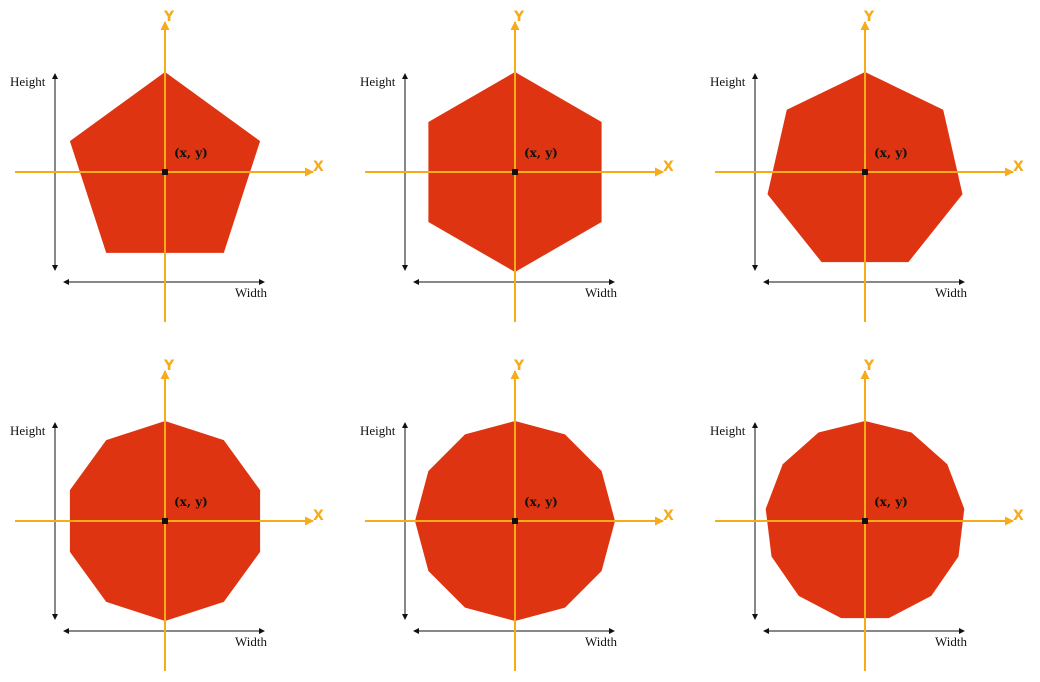  I want to click on panel-pentagon: Height Width X Y (x, y), so click(167, 165).